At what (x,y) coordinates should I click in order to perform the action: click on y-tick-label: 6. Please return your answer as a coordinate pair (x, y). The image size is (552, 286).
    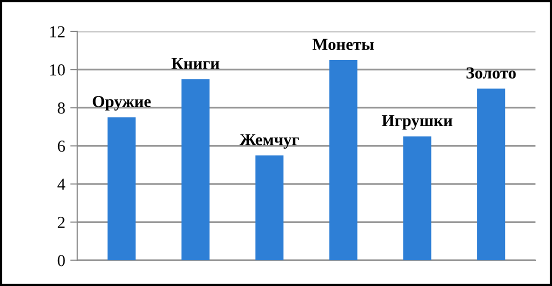
    Looking at the image, I should click on (61, 146).